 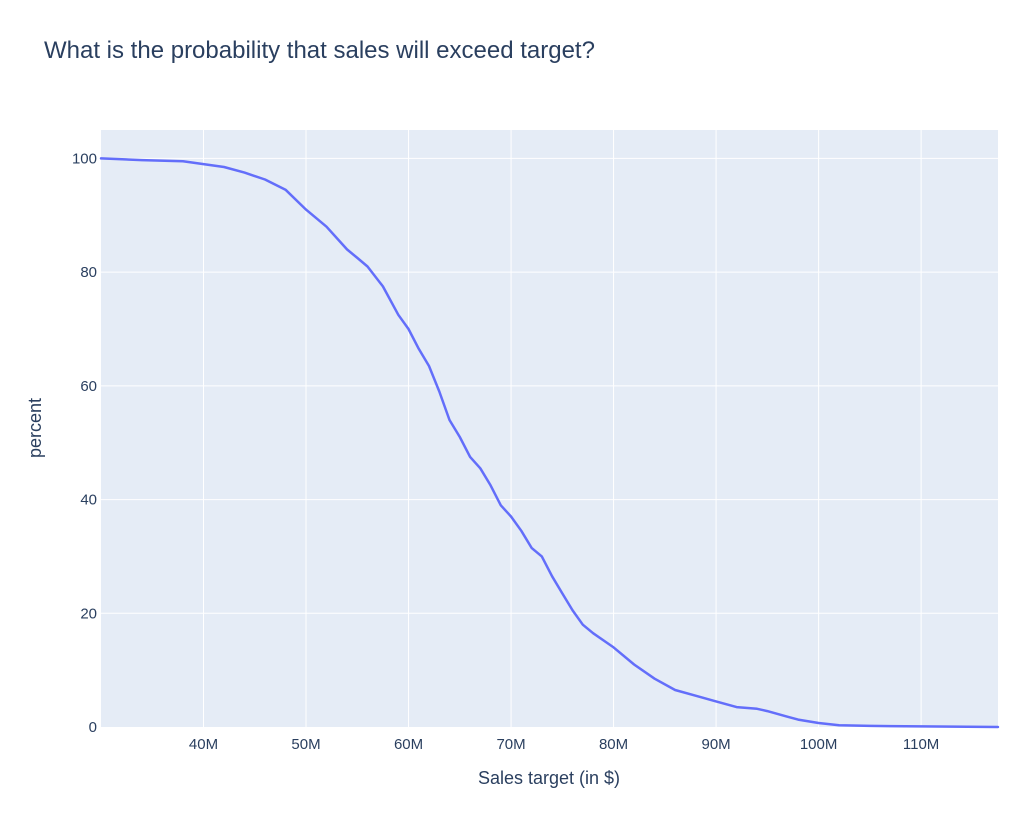 What do you see at coordinates (88, 386) in the screenshot?
I see `y-tick-label: 60` at bounding box center [88, 386].